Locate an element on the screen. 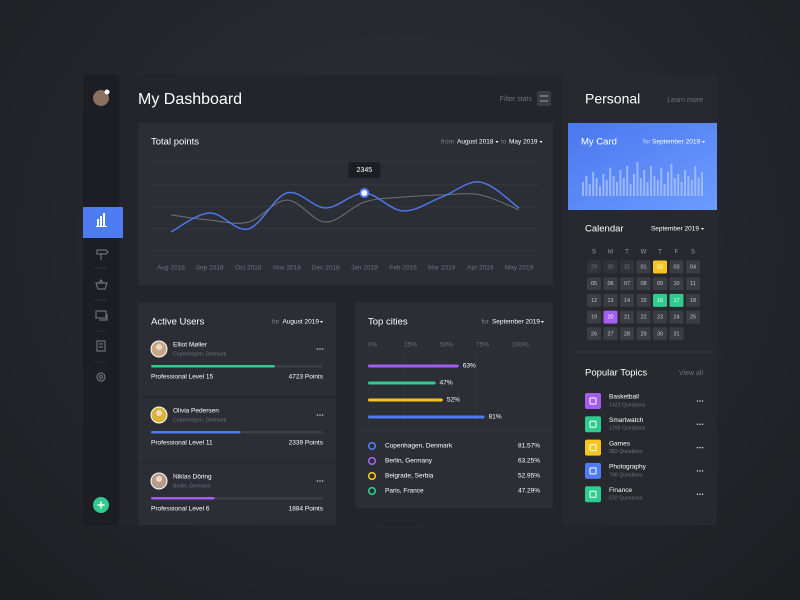 The image size is (800, 600). period-value: August 2019 is located at coordinates (300, 322).